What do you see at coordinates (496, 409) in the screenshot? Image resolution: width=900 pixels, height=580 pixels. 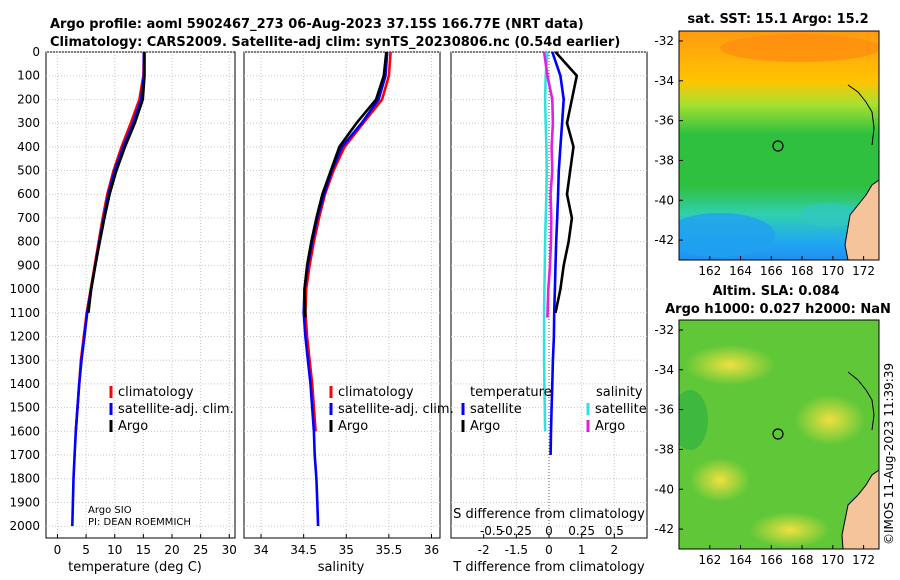 I see `legend-t-satellite-label: satellite` at bounding box center [496, 409].